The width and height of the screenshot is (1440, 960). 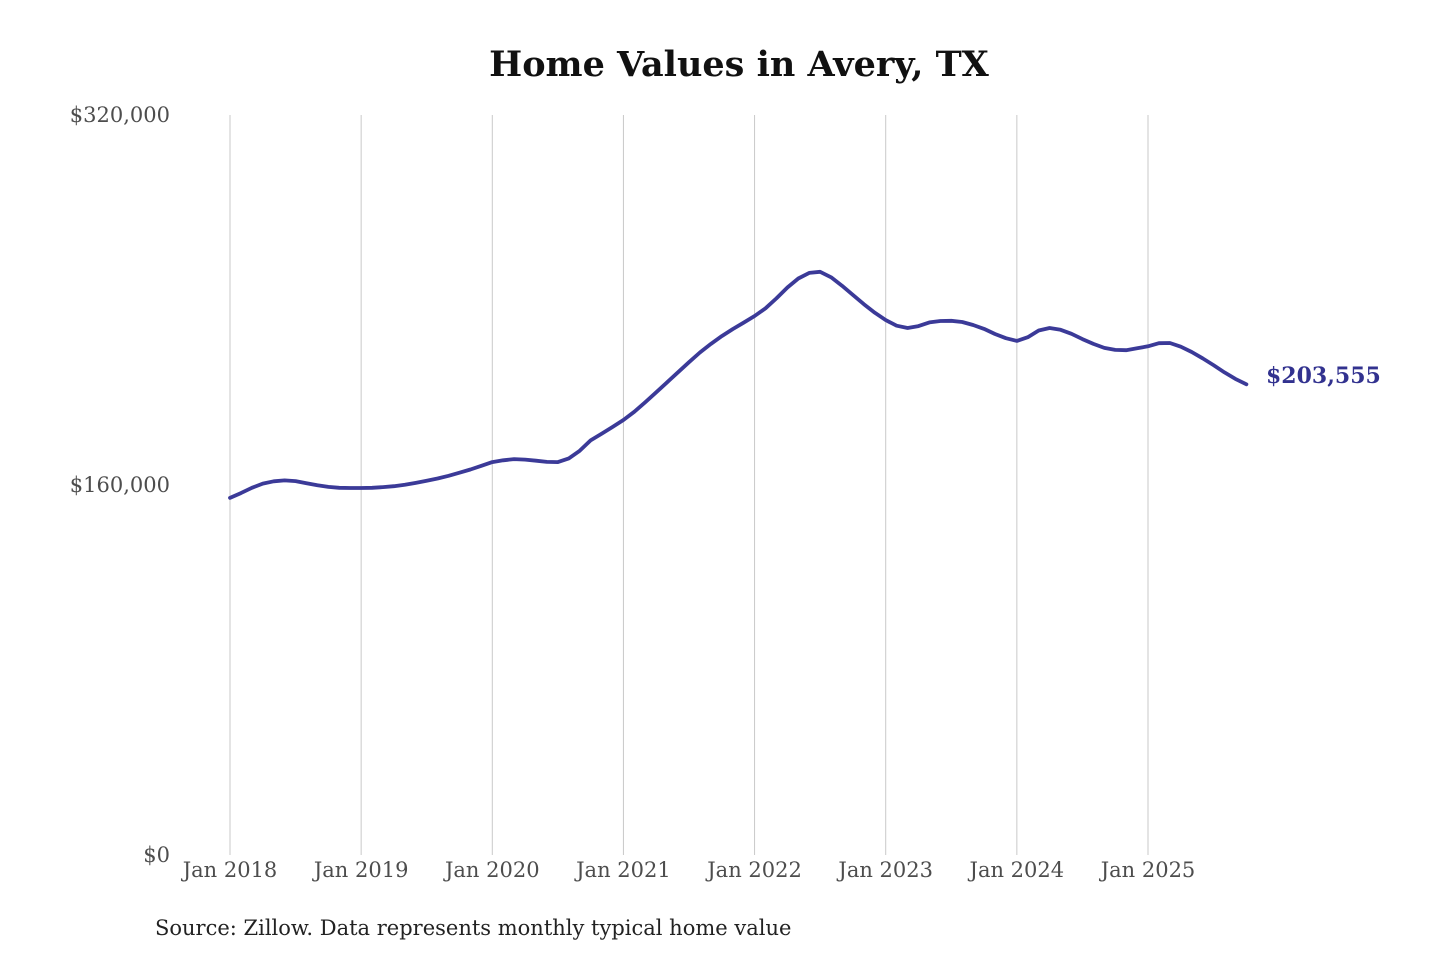 I want to click on y-axis-tick-label-320k: $320,000, so click(x=119, y=115).